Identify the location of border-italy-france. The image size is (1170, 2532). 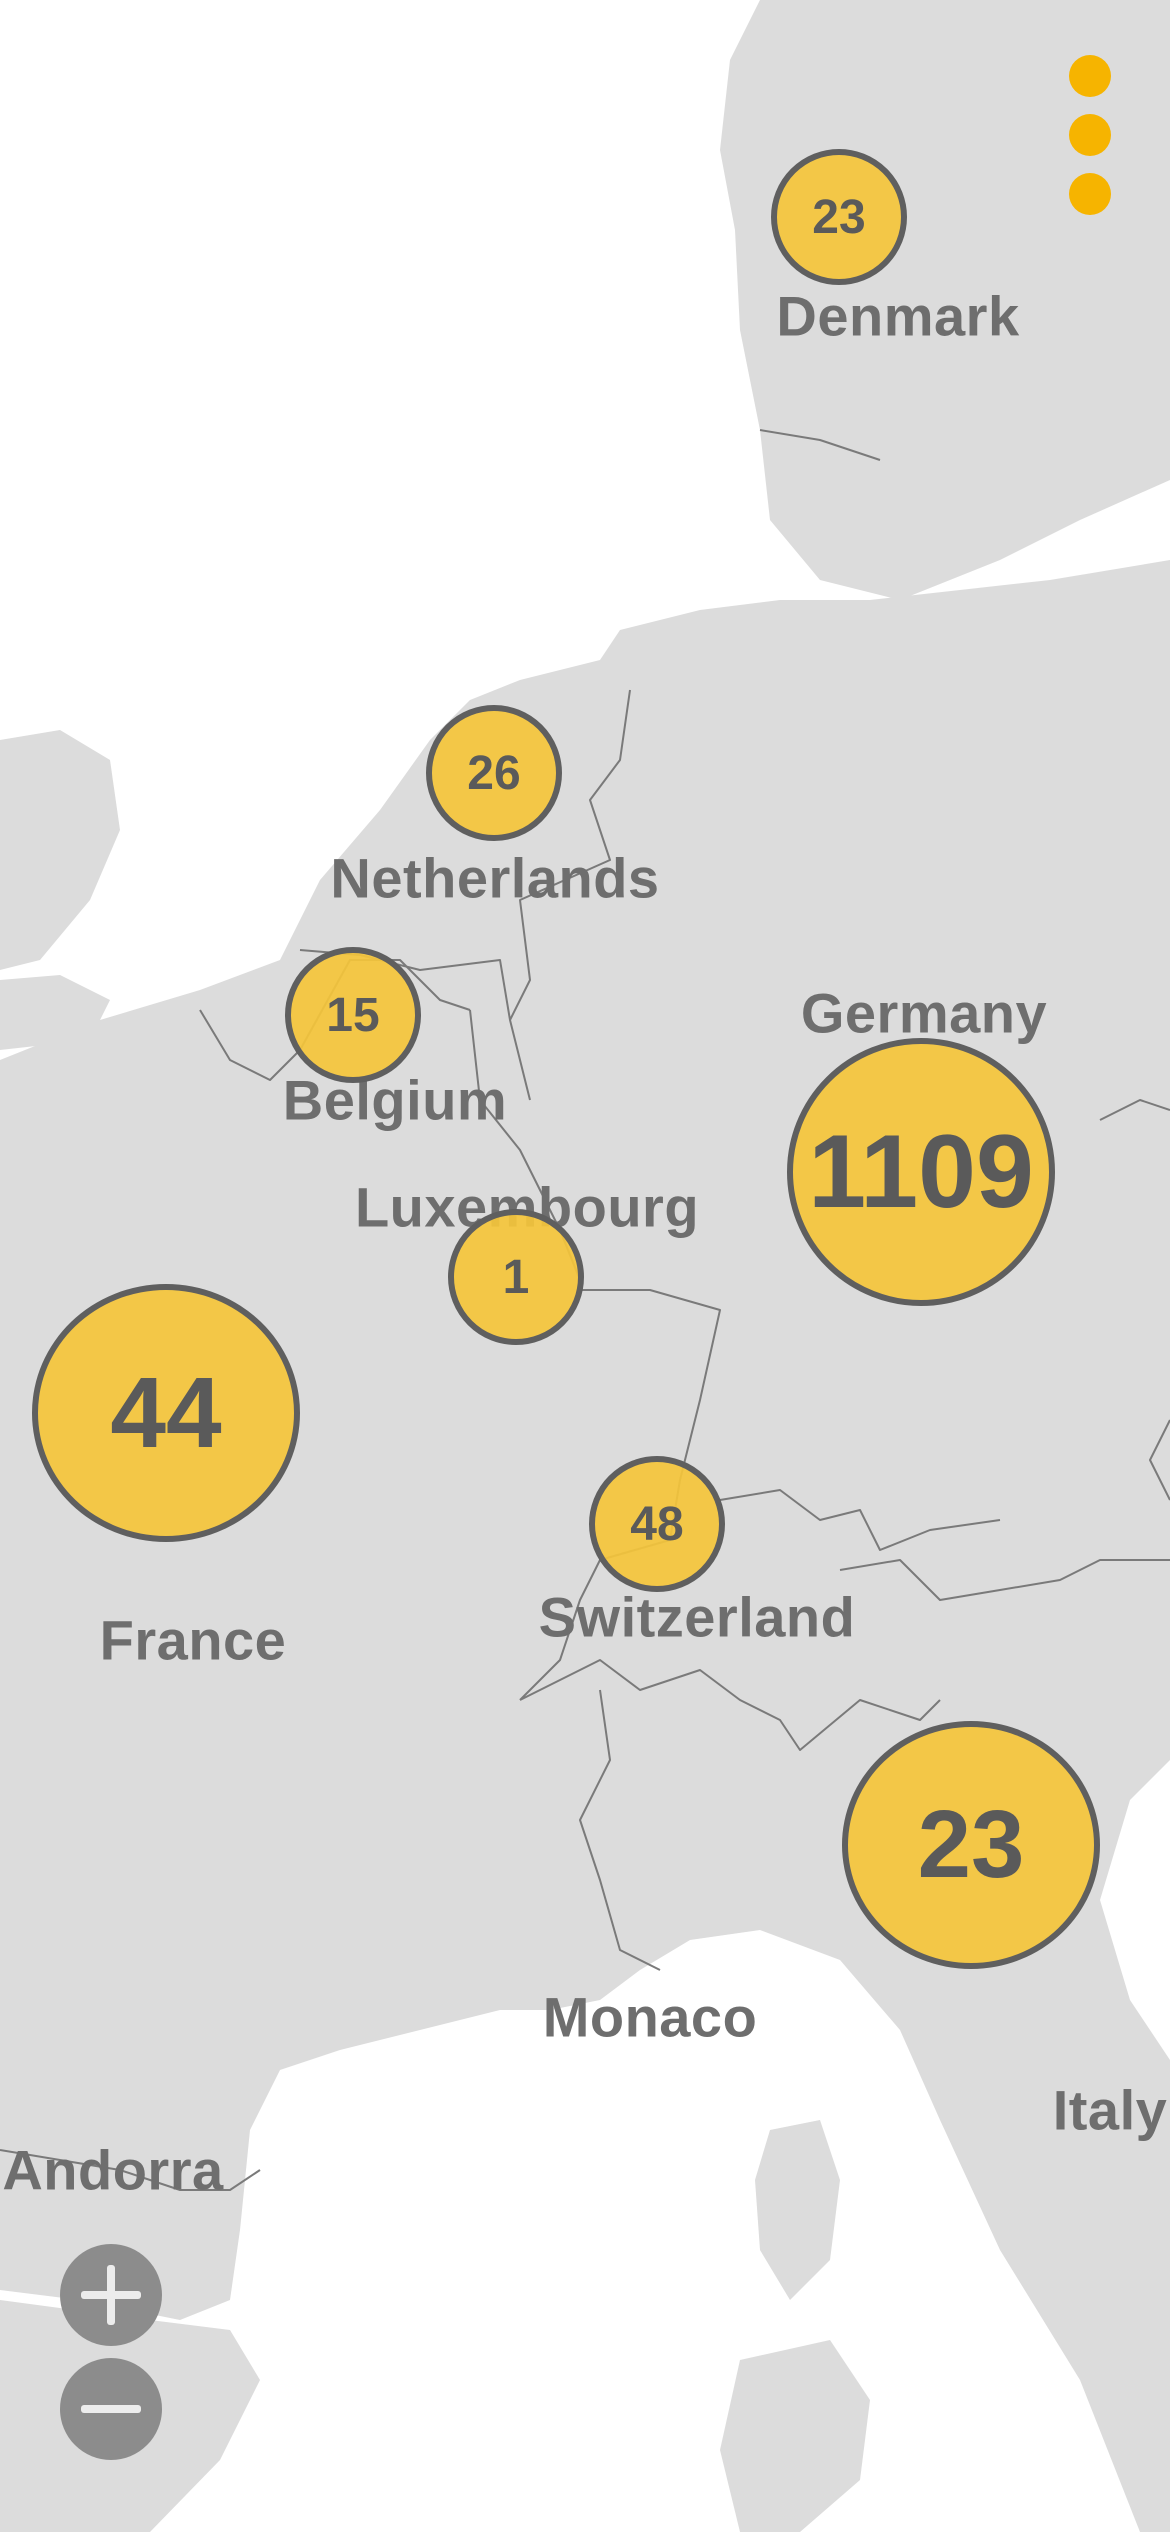
(620, 1830).